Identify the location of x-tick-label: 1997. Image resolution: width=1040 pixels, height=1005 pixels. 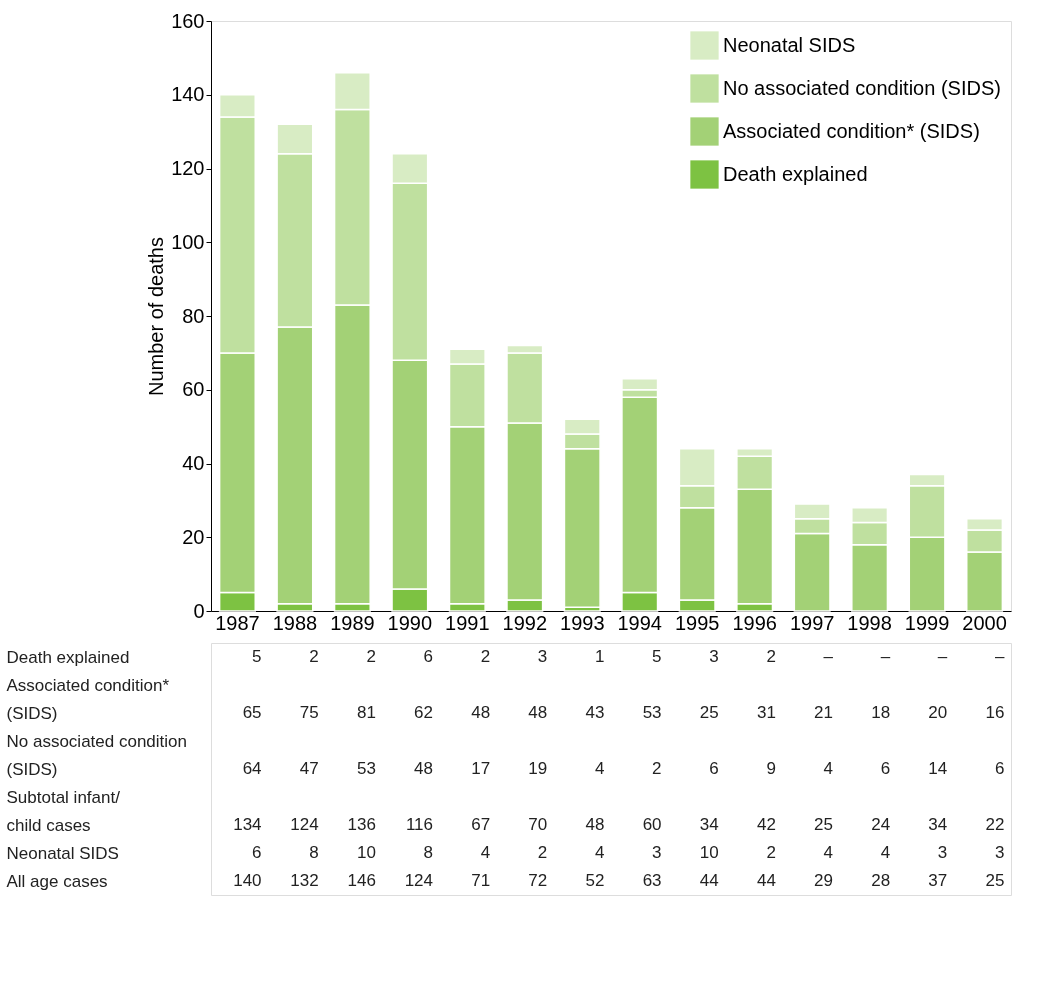
(812, 622).